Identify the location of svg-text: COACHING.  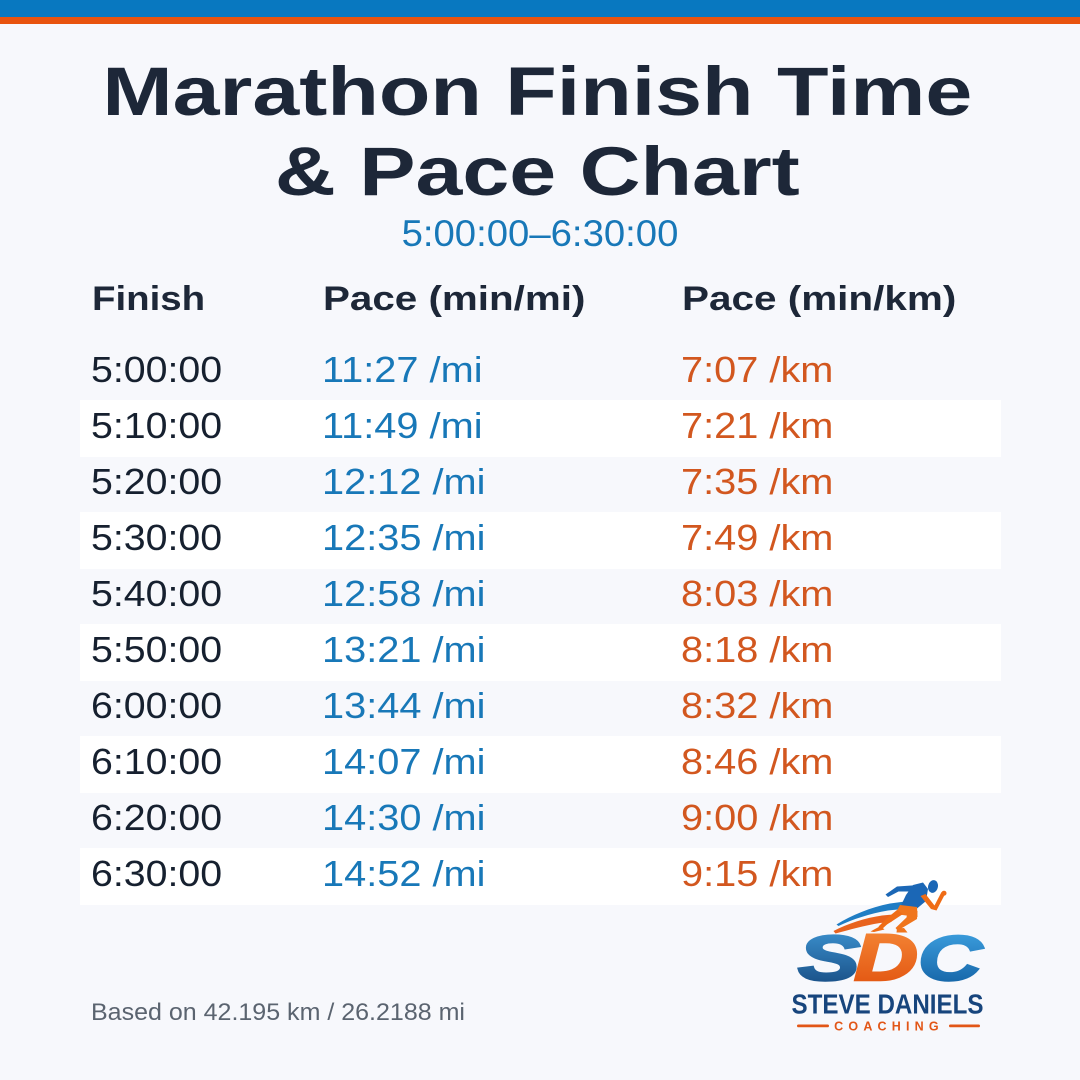
(889, 1027).